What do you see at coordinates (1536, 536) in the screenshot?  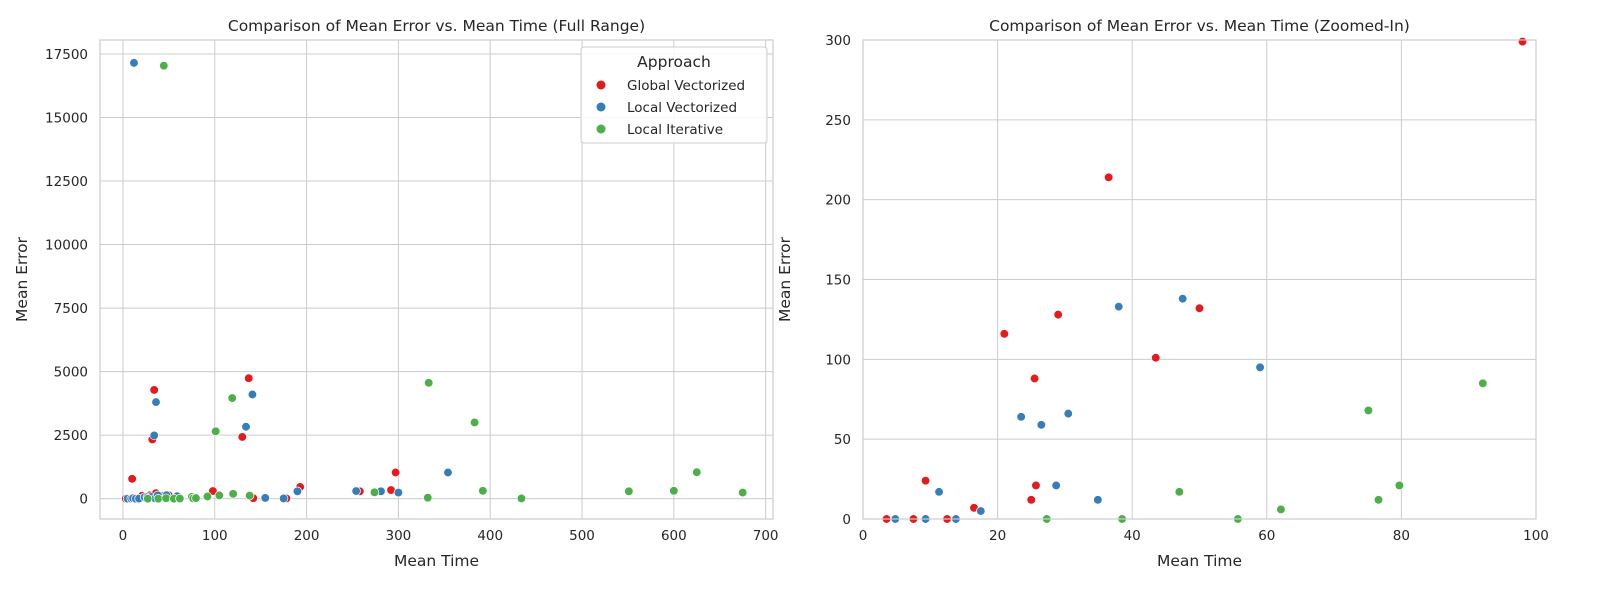 I see `x-tick-label: 100` at bounding box center [1536, 536].